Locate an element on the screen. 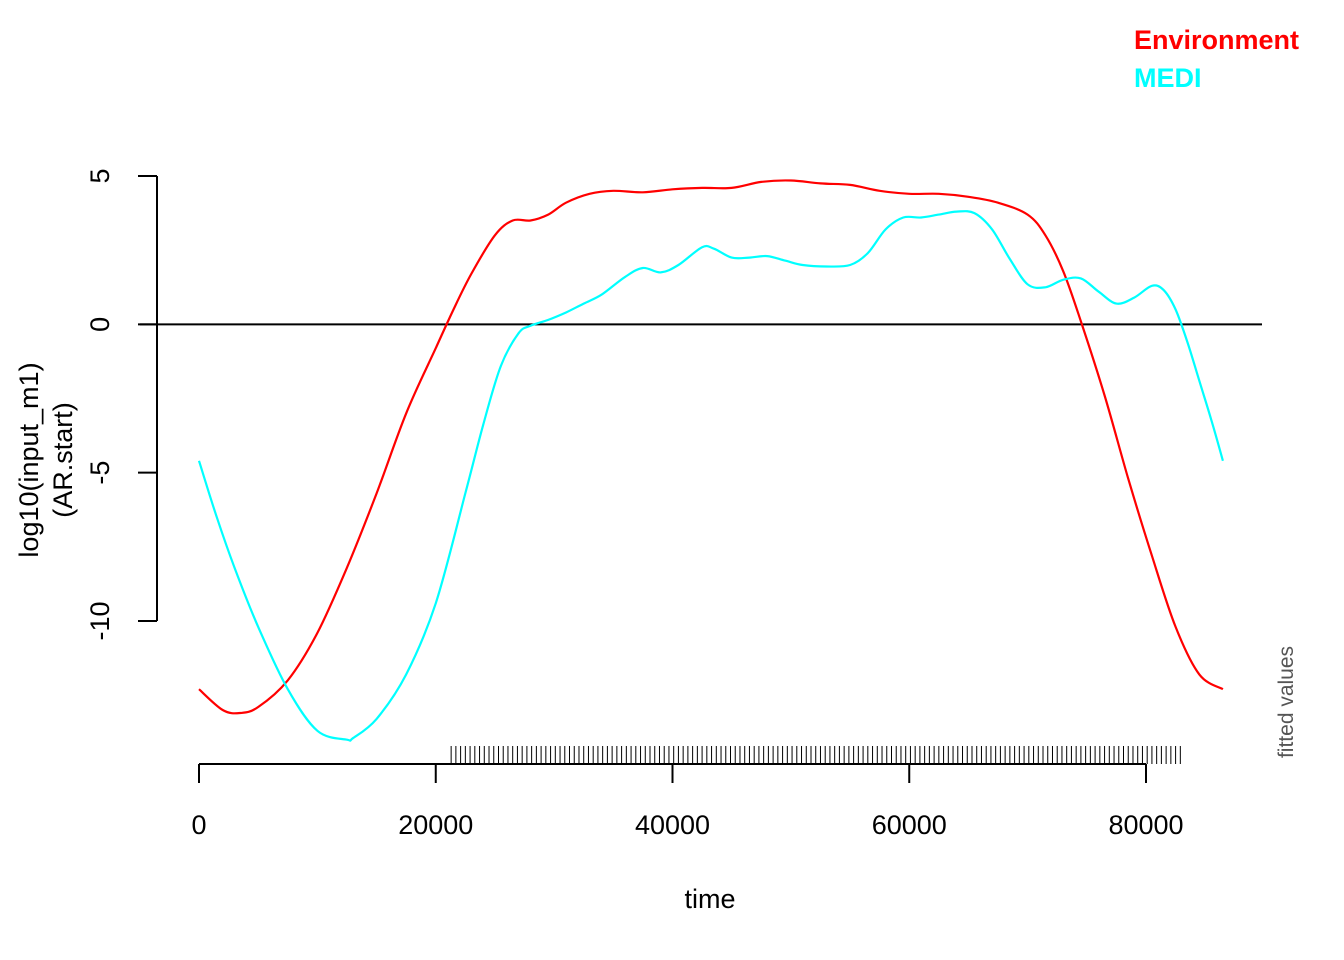  y-axis-title-line-2: (AR.start) is located at coordinates (63, 460).